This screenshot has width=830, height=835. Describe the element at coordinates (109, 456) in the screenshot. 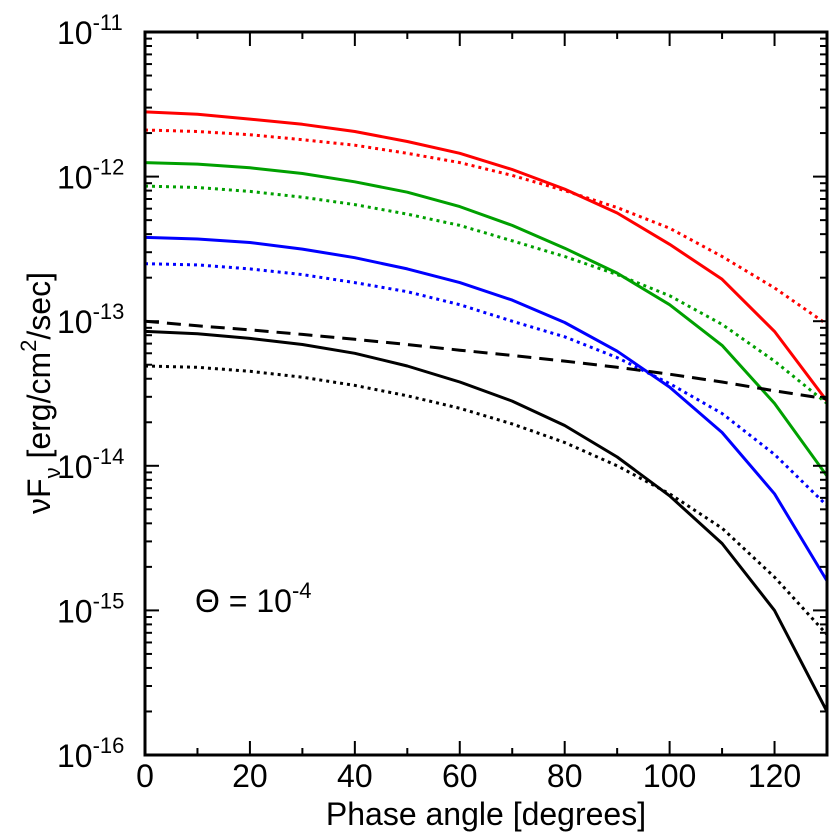

I see `y-tick-label-exp: -14` at that location.